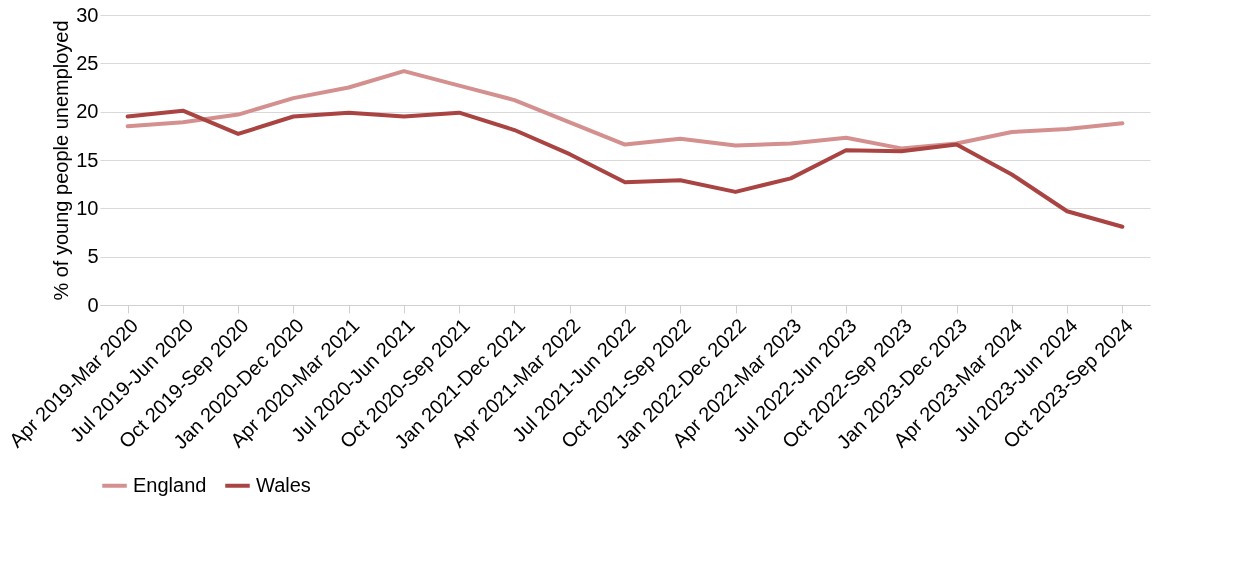  I want to click on y-tick-label: 0, so click(93, 304).